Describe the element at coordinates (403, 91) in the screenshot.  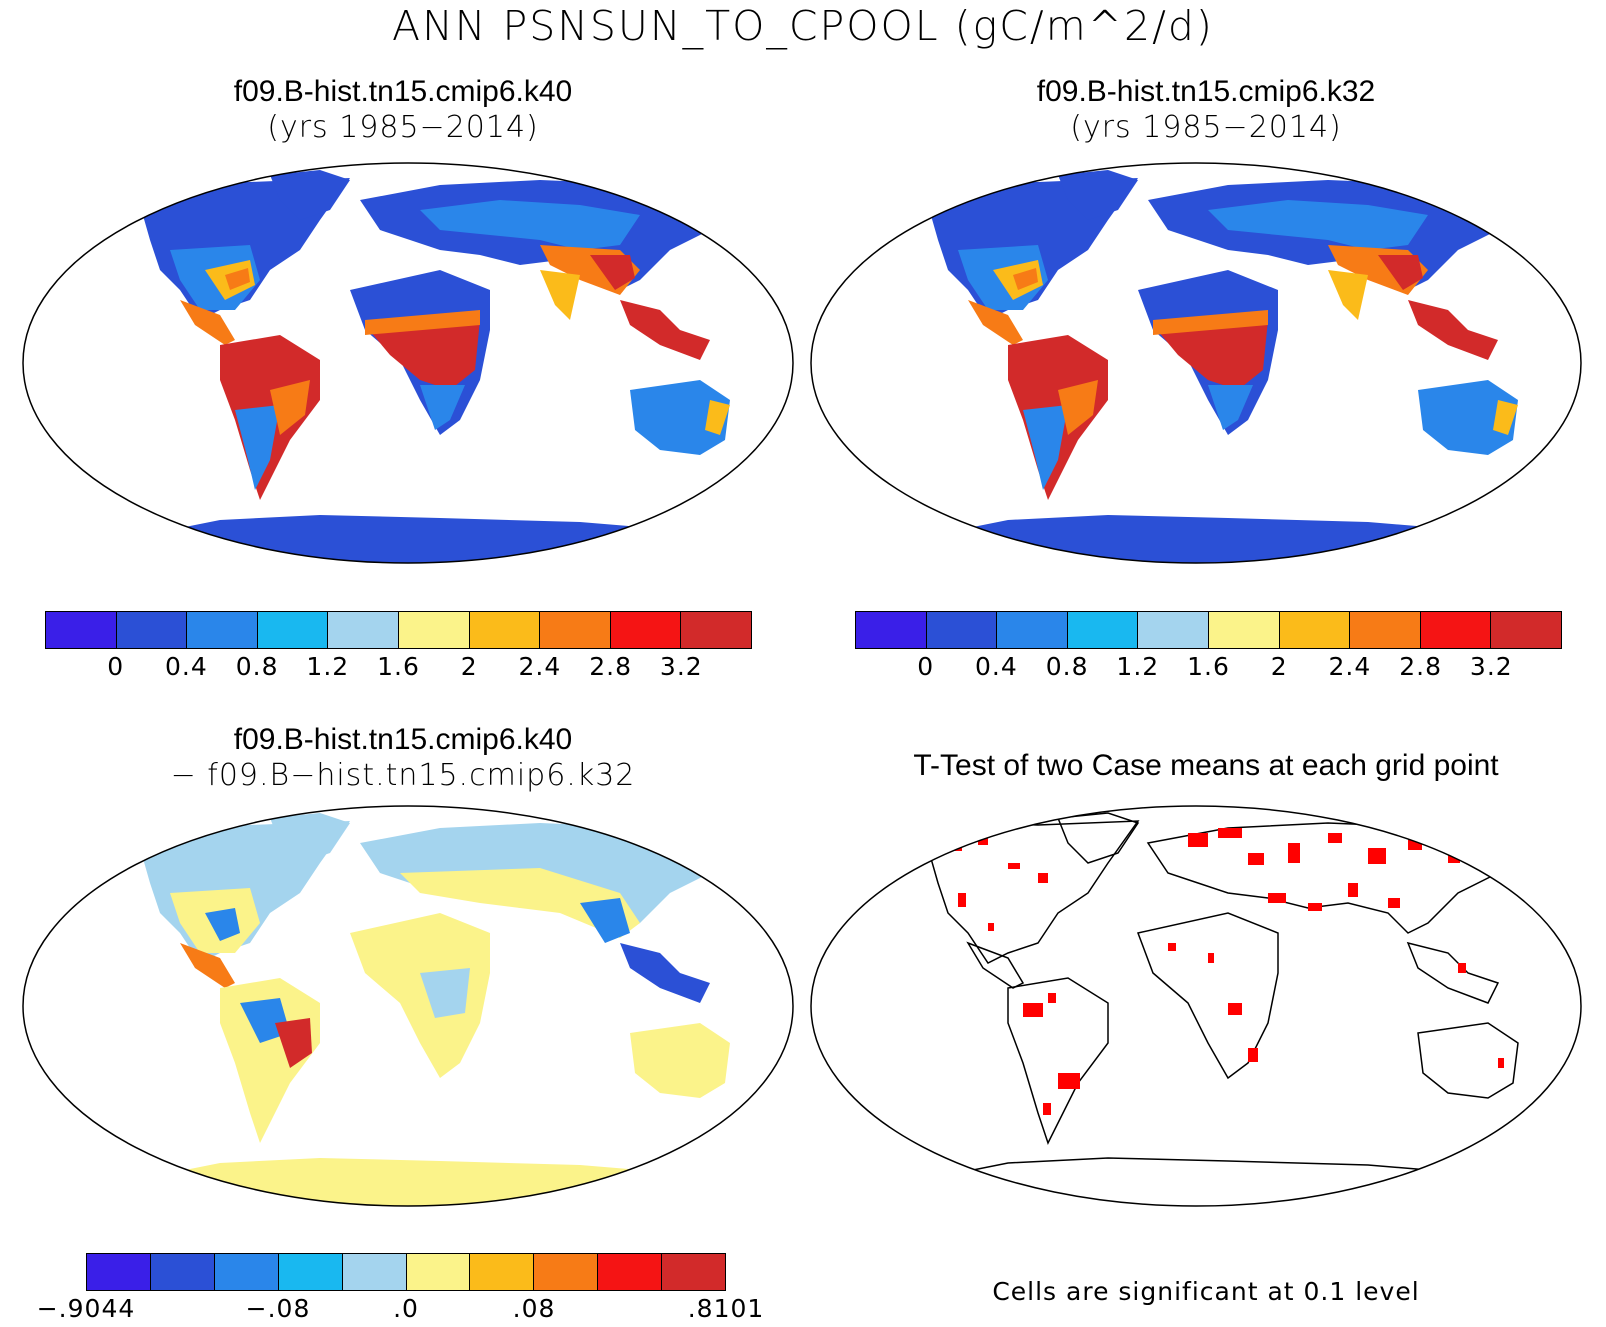
I see `panel1-case: f09.B-hist.tn15.cmip6.k40` at that location.